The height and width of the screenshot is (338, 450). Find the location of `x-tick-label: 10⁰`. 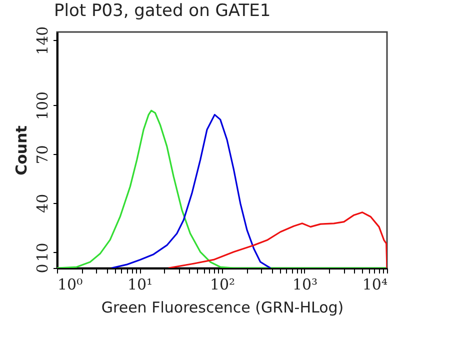

x-tick-label: 10⁰ is located at coordinates (70, 285).